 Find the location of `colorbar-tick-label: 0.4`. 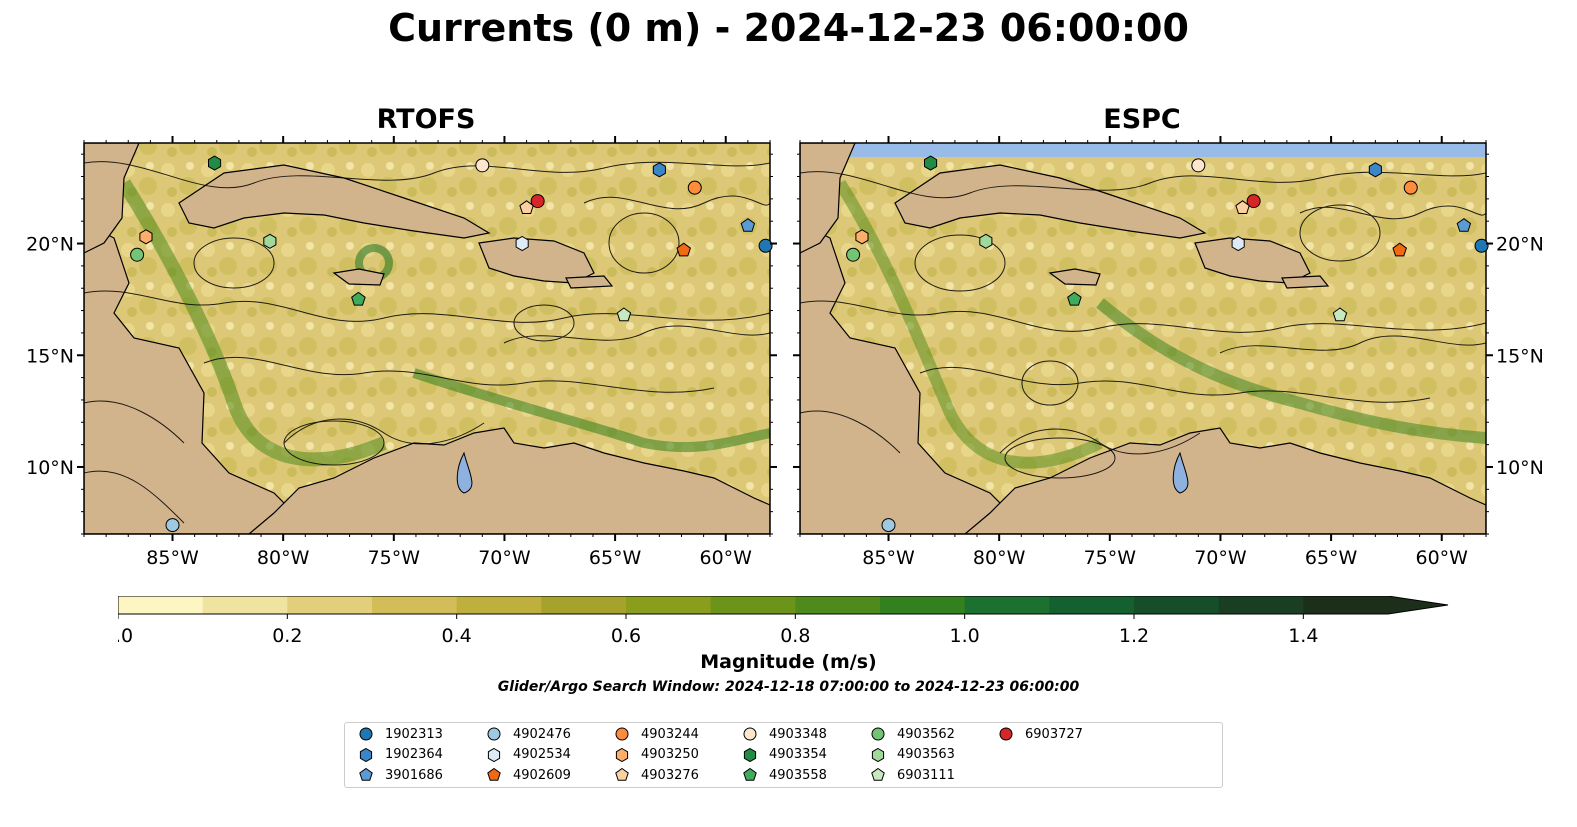

colorbar-tick-label: 0.4 is located at coordinates (457, 634).